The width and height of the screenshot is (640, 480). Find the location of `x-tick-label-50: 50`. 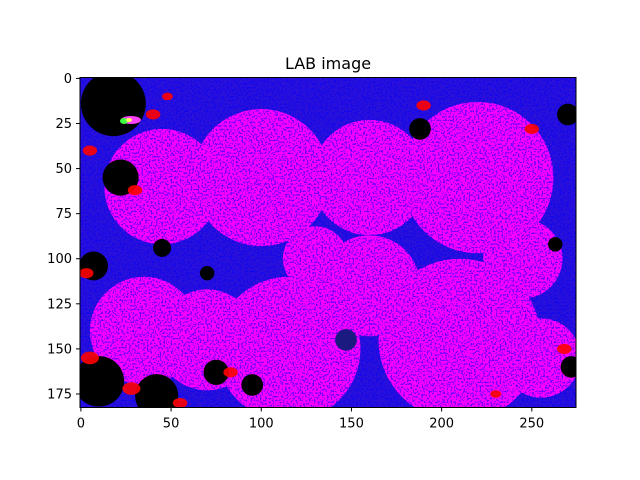

x-tick-label-50: 50 is located at coordinates (171, 424).